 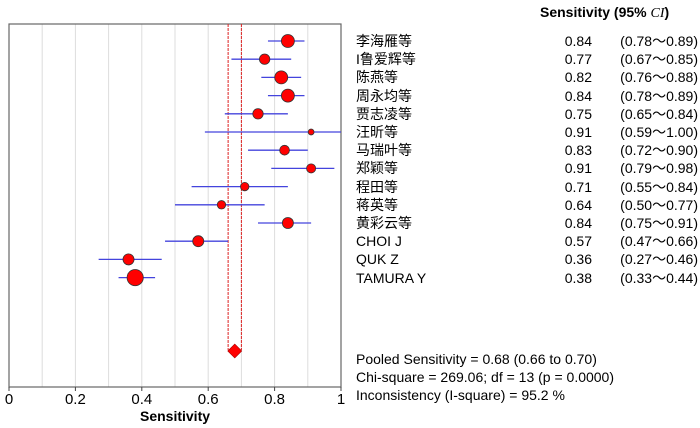 What do you see at coordinates (377, 132) in the screenshot?
I see `study-name: 汪昕等` at bounding box center [377, 132].